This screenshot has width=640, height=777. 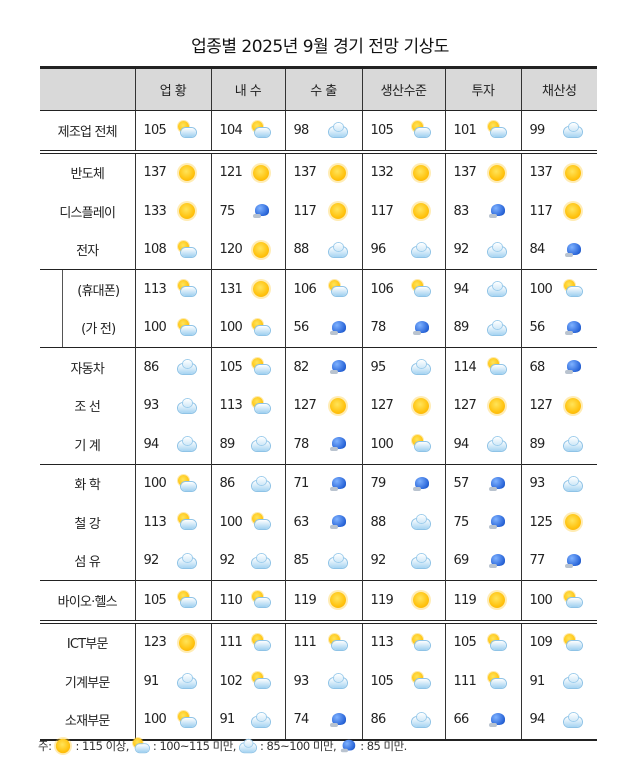 I want to click on row-label: 기 계, so click(x=87, y=444).